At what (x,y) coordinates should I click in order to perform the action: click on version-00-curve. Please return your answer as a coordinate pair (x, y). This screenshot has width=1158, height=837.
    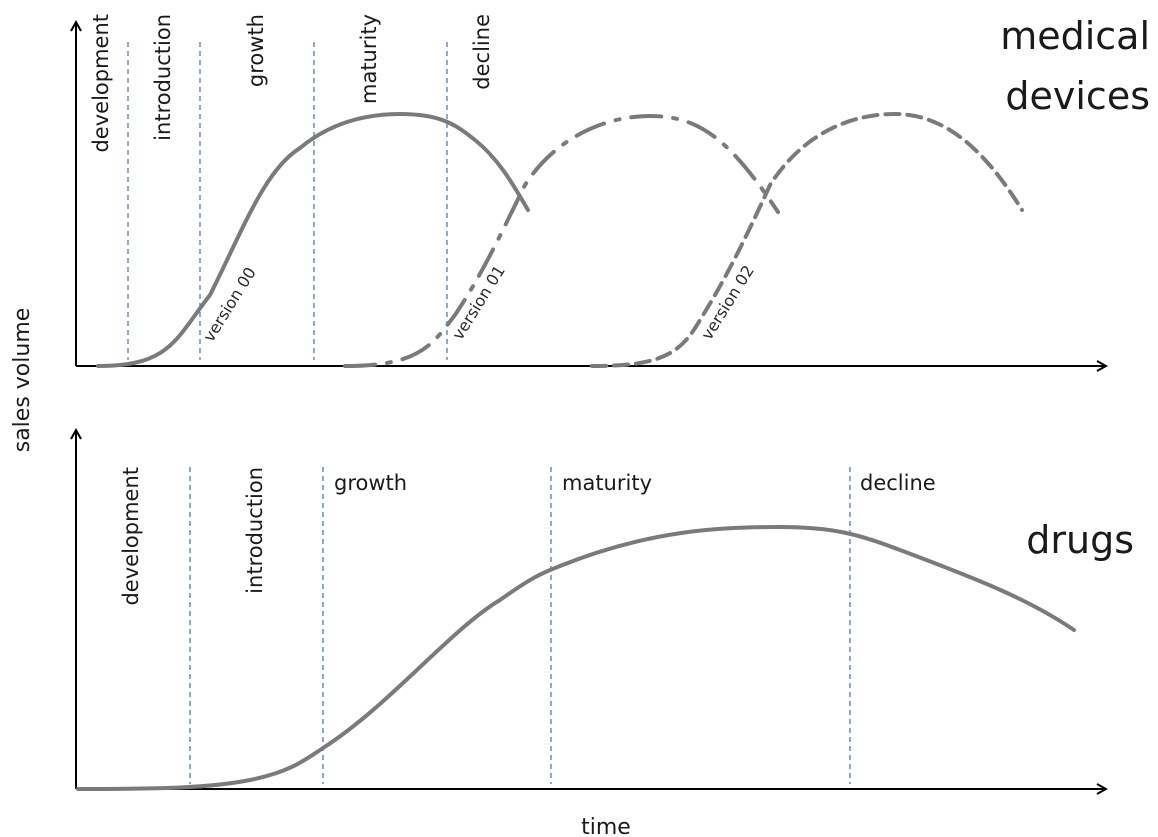
    Looking at the image, I should click on (313, 239).